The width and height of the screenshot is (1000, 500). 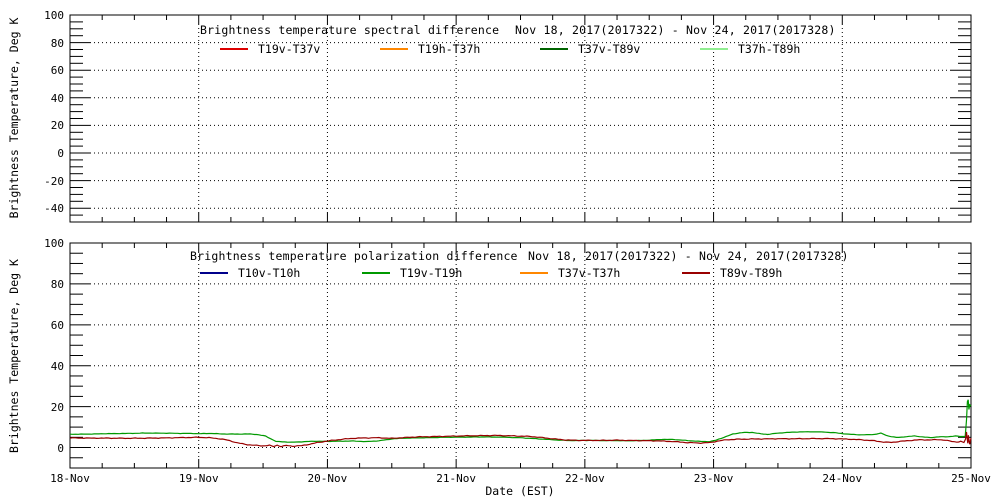 I want to click on legend-entry: T19h-T37h, so click(x=430, y=49).